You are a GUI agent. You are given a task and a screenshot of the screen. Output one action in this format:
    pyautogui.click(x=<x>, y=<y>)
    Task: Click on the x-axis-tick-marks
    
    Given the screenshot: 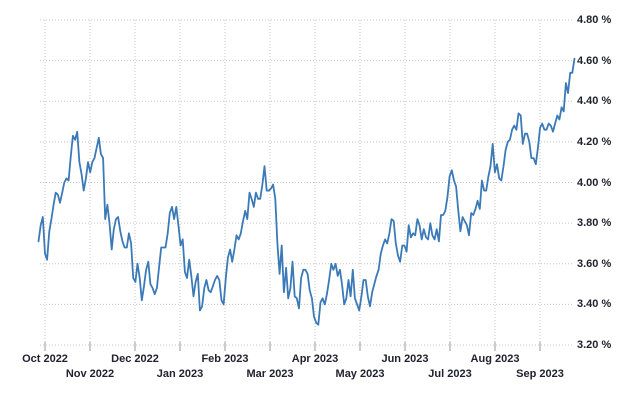 What is the action you would take?
    pyautogui.click(x=292, y=346)
    